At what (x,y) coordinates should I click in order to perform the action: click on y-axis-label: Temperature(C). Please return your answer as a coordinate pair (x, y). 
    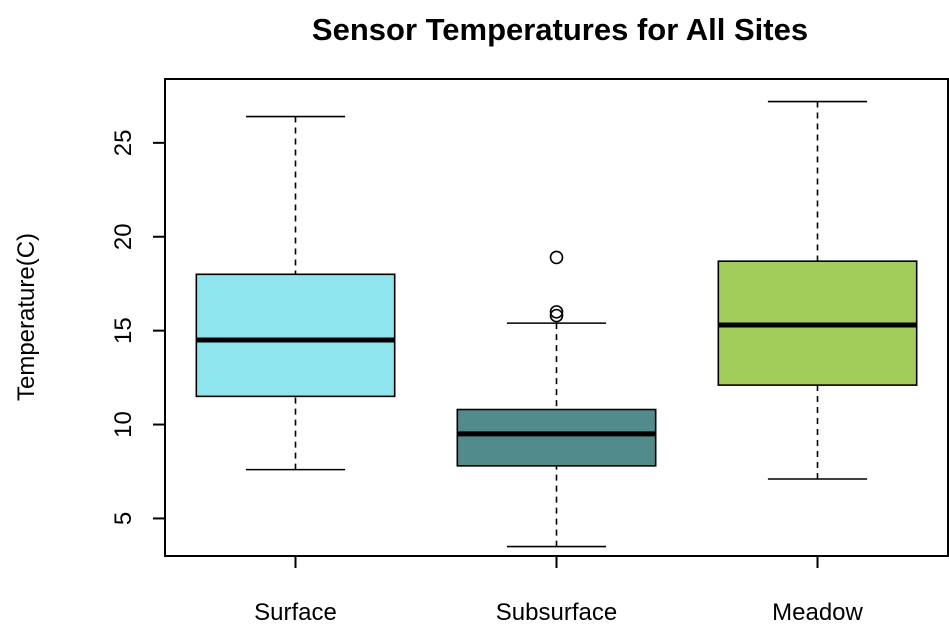
    Looking at the image, I should click on (26, 317).